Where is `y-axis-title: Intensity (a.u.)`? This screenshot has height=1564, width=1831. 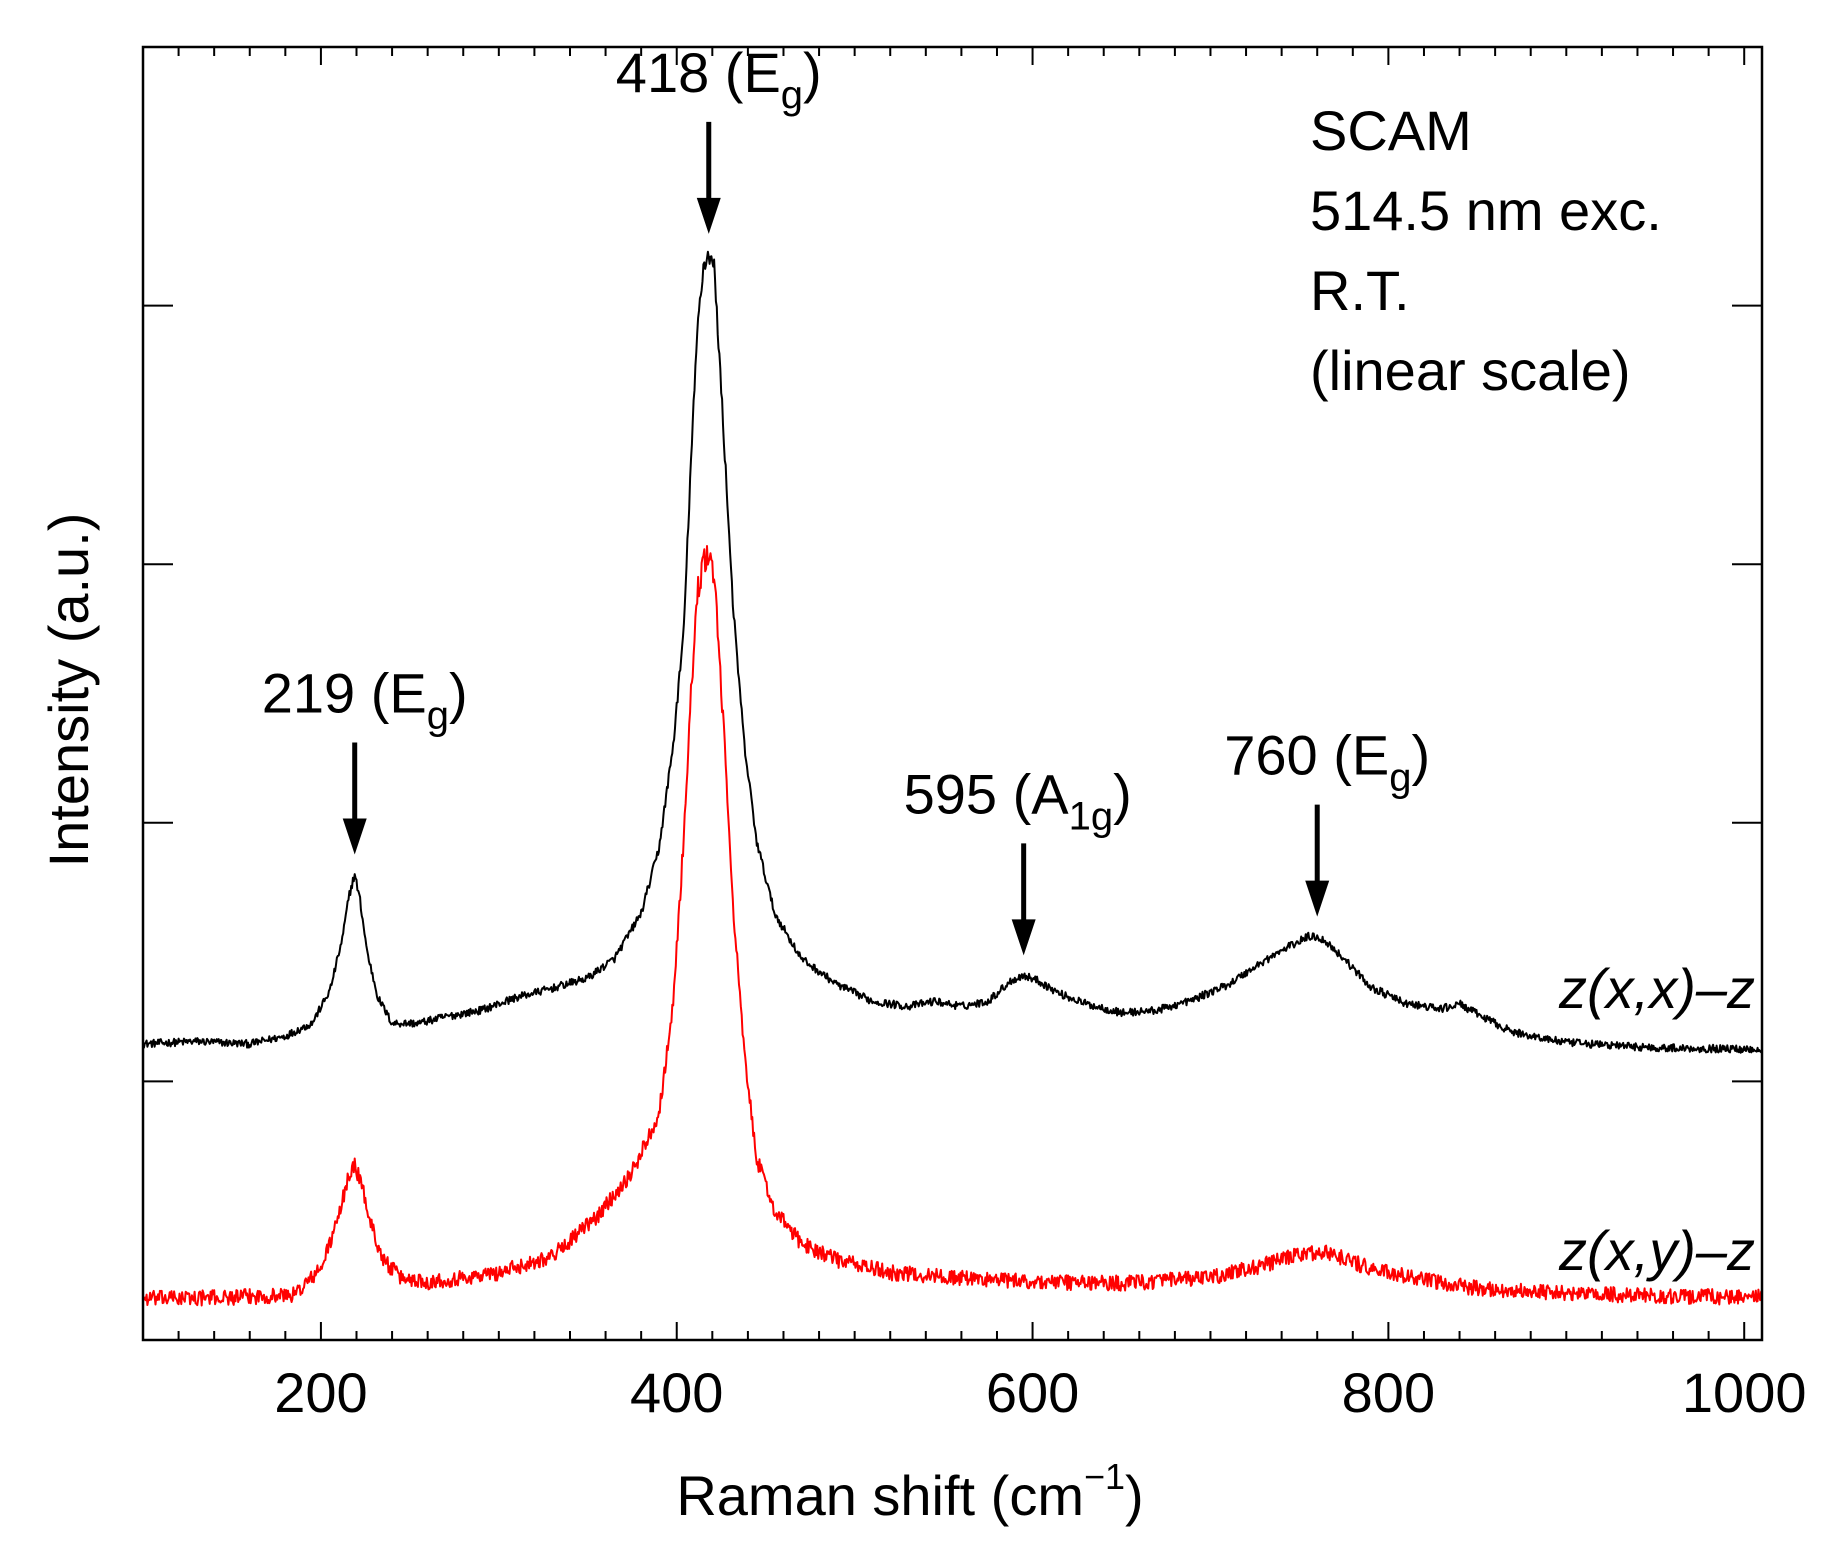 y-axis-title: Intensity (a.u.) is located at coordinates (68, 690).